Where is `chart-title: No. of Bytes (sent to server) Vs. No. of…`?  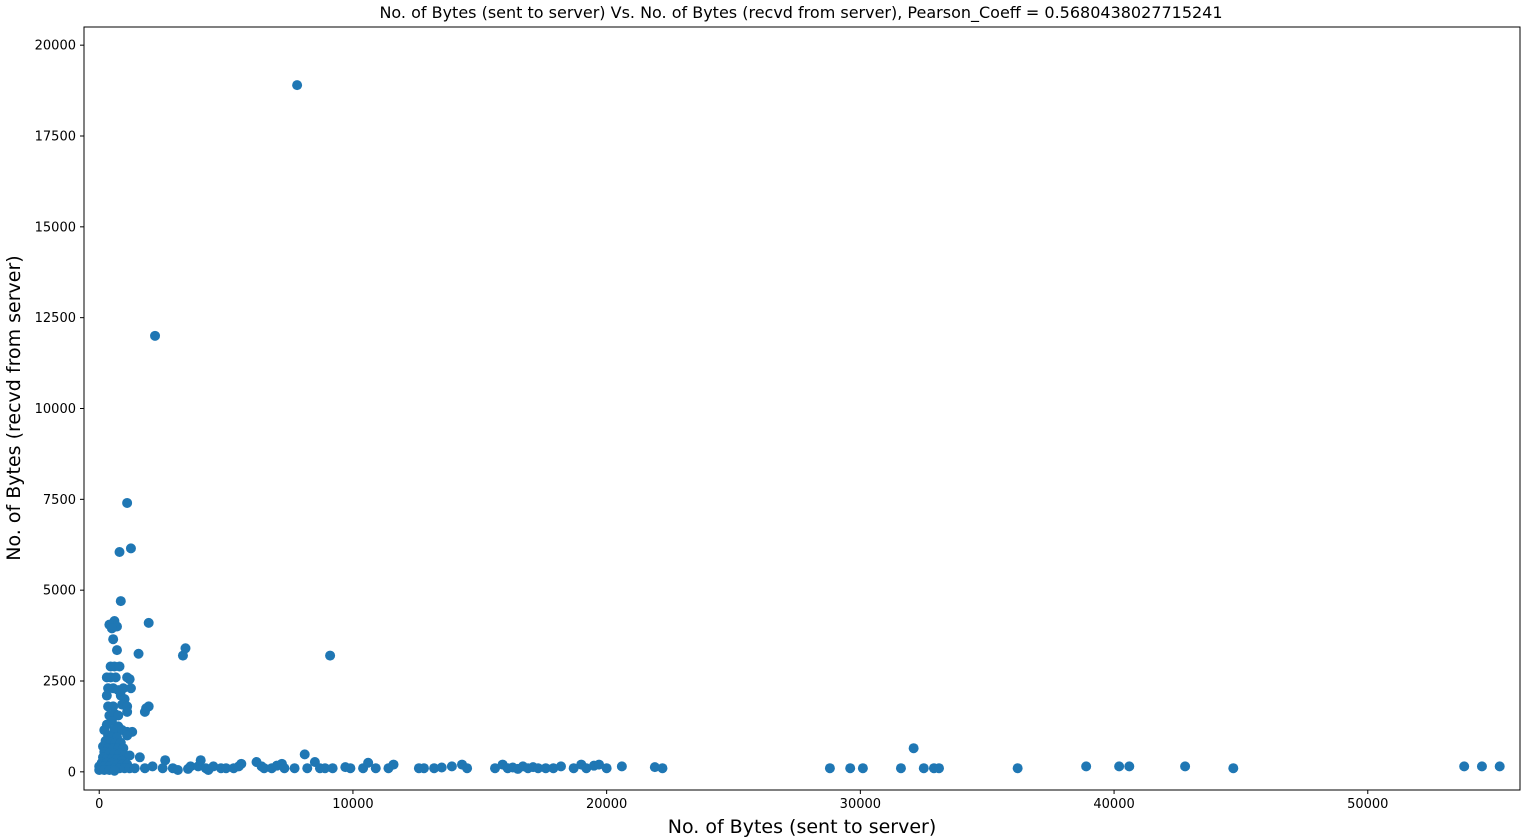 chart-title: No. of Bytes (sent to server) Vs. No. of… is located at coordinates (800, 13).